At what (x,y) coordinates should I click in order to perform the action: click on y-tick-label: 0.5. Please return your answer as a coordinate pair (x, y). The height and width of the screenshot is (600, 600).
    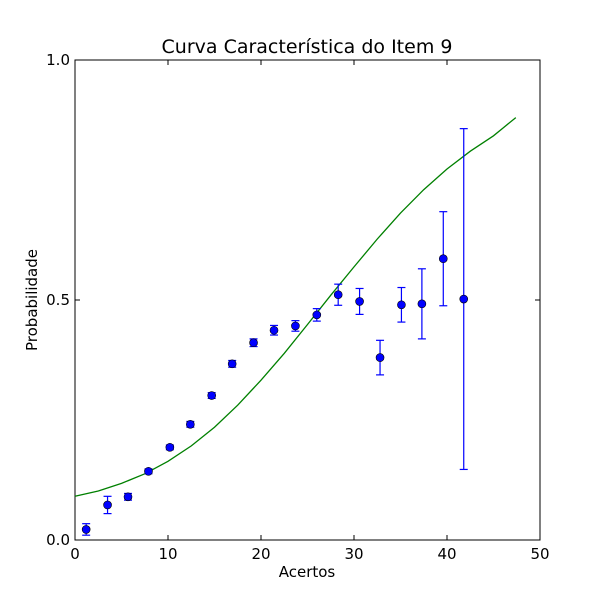
    Looking at the image, I should click on (58, 300).